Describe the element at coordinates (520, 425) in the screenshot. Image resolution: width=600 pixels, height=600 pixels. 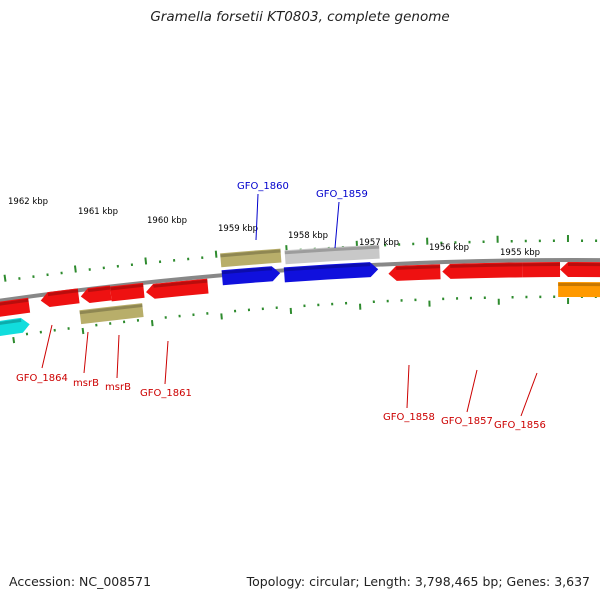
I see `gene-label-gfo-1856: GFO_1856` at that location.